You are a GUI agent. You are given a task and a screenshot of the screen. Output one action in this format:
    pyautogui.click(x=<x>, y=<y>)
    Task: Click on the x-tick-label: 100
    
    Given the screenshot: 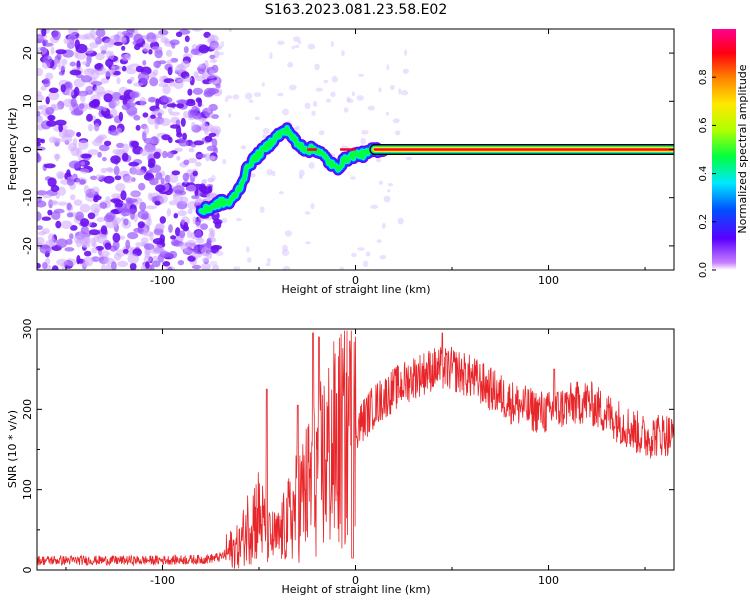 What is the action you would take?
    pyautogui.click(x=548, y=280)
    